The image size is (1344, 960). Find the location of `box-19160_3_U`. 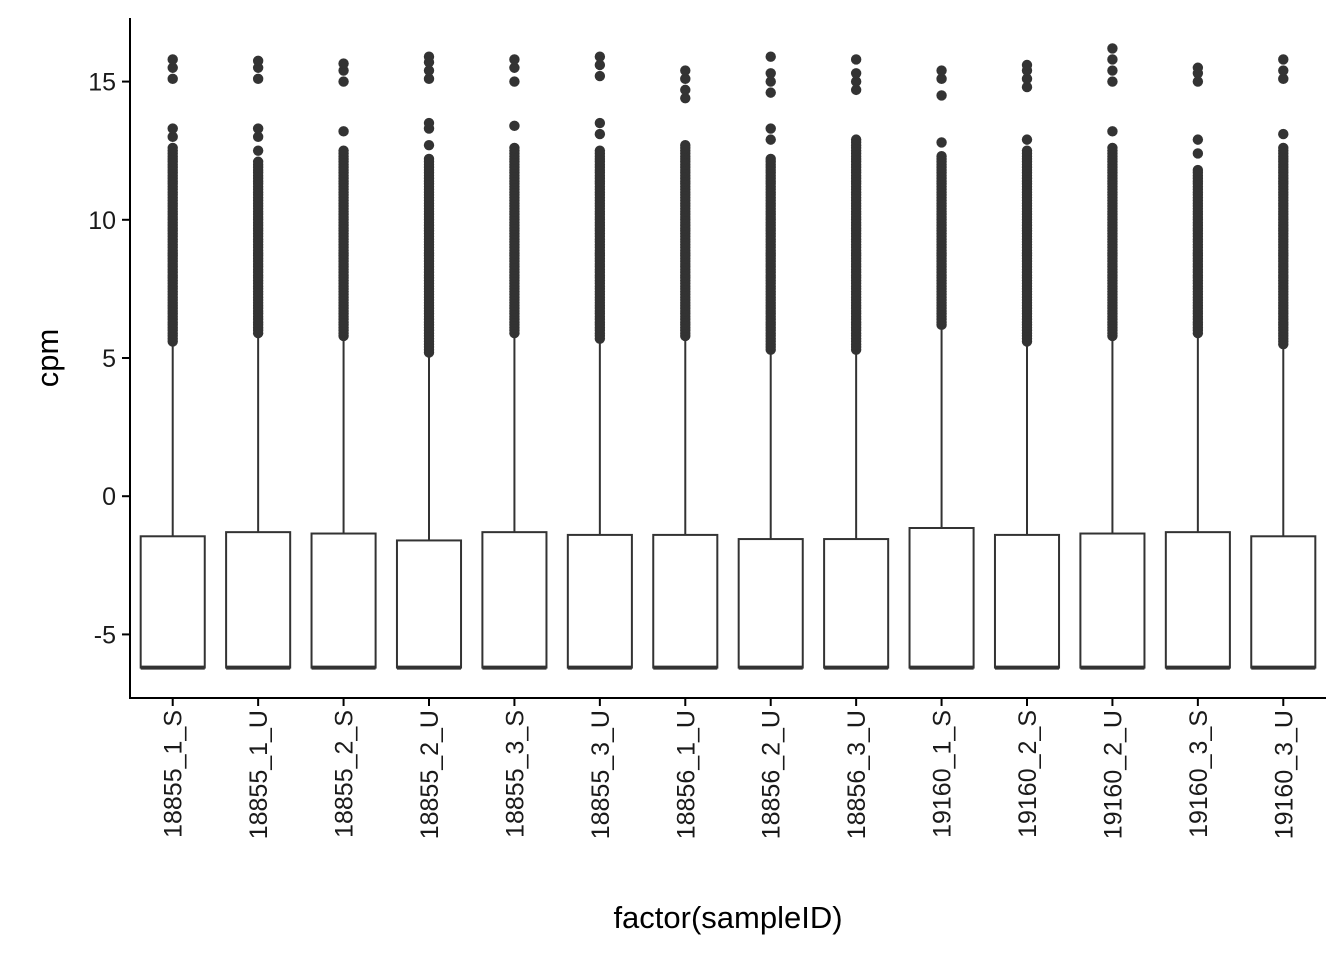

box-19160_3_U is located at coordinates (1283, 362).